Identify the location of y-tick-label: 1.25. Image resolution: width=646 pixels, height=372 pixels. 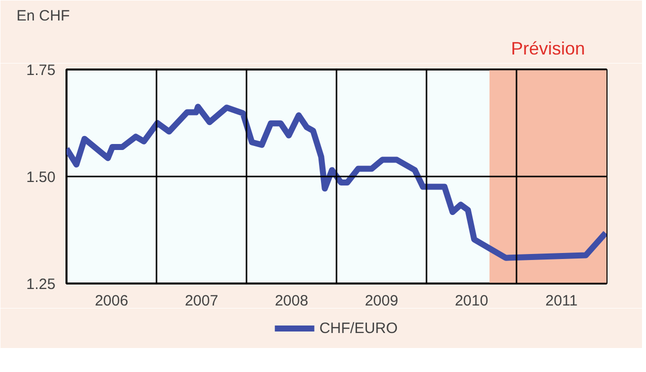
(41, 284).